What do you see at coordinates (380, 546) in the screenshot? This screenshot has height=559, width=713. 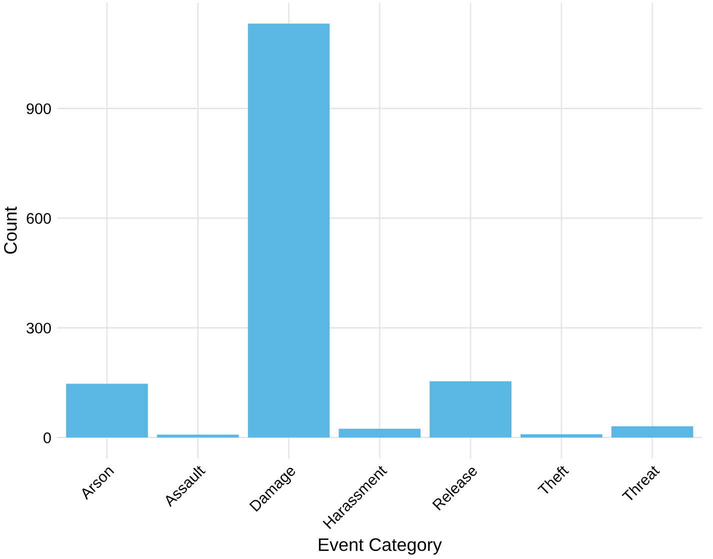 I see `x-axis-title: Event Category` at bounding box center [380, 546].